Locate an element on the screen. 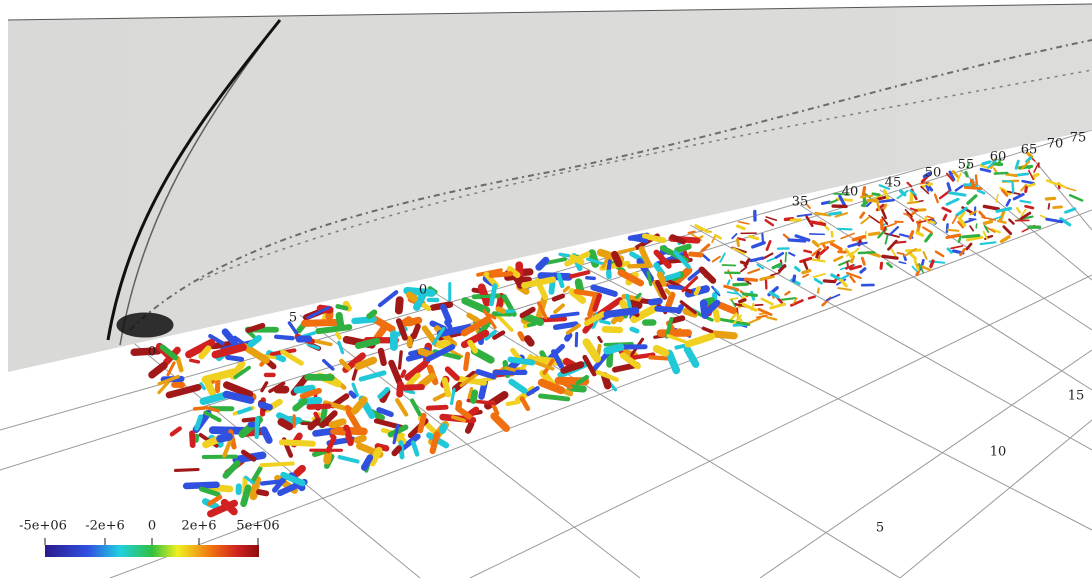 The width and height of the screenshot is (1092, 578). colorbar-label: 2e+6 is located at coordinates (198, 526).